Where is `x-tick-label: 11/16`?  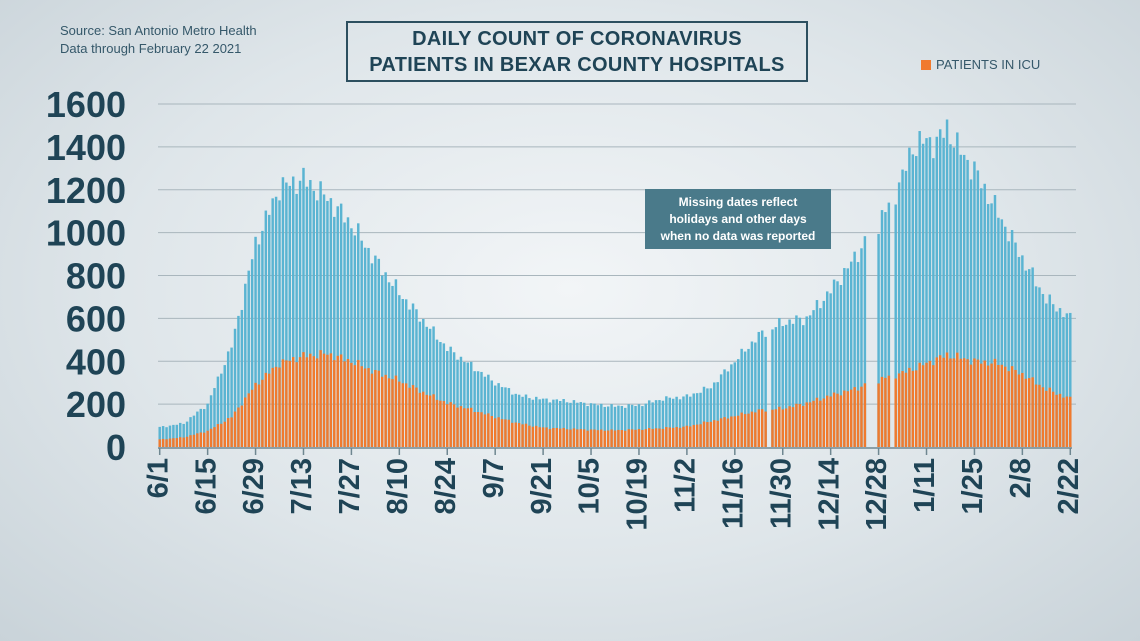
x-tick-label: 11/16 is located at coordinates (733, 493).